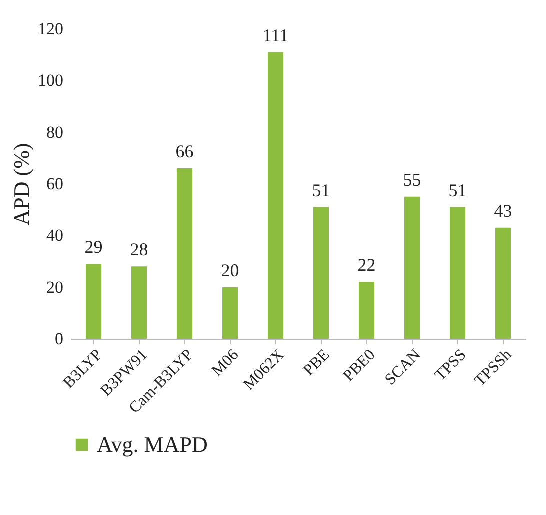 The width and height of the screenshot is (546, 515). Describe the element at coordinates (55, 132) in the screenshot. I see `y-tick-label: 80` at that location.